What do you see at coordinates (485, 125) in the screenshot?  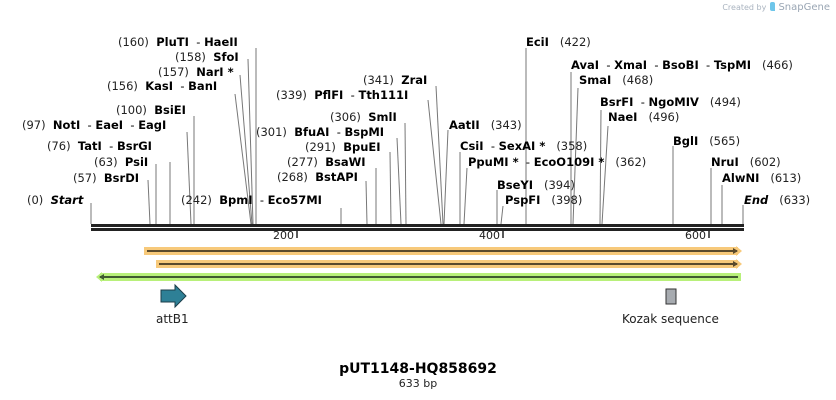 I see `enzyme-label-aatii: AatII (343)` at bounding box center [485, 125].